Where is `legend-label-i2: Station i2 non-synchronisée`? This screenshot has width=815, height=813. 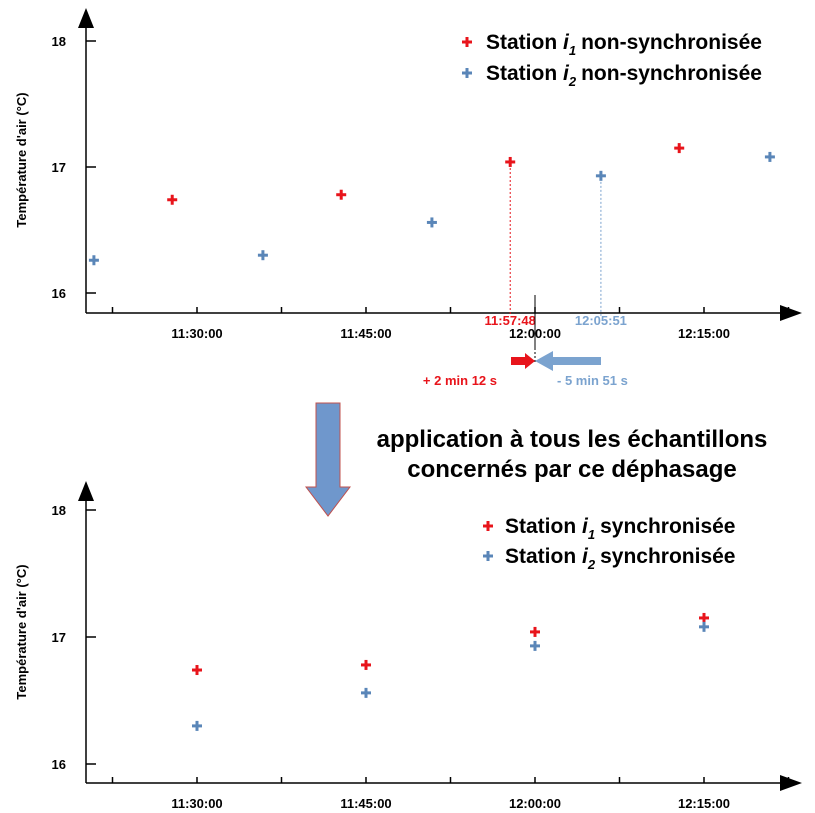 legend-label-i2: Station i2 non-synchronisée is located at coordinates (624, 75).